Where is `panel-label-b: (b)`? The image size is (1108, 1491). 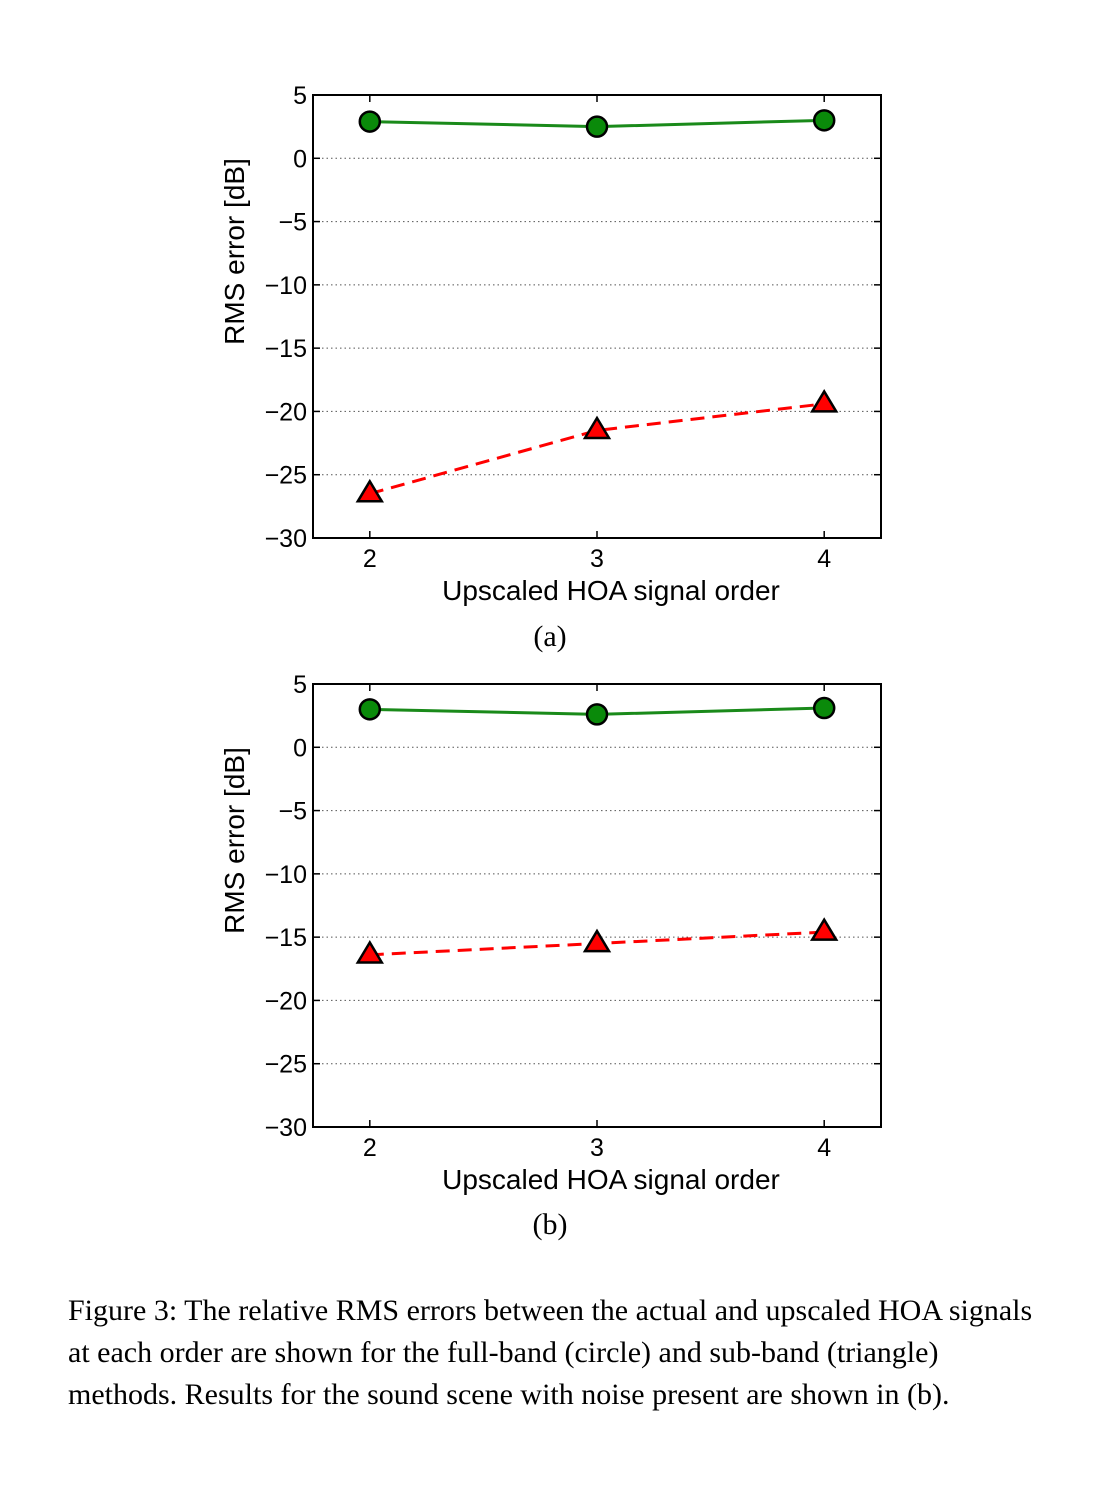
panel-label-b: (b) is located at coordinates (550, 1224).